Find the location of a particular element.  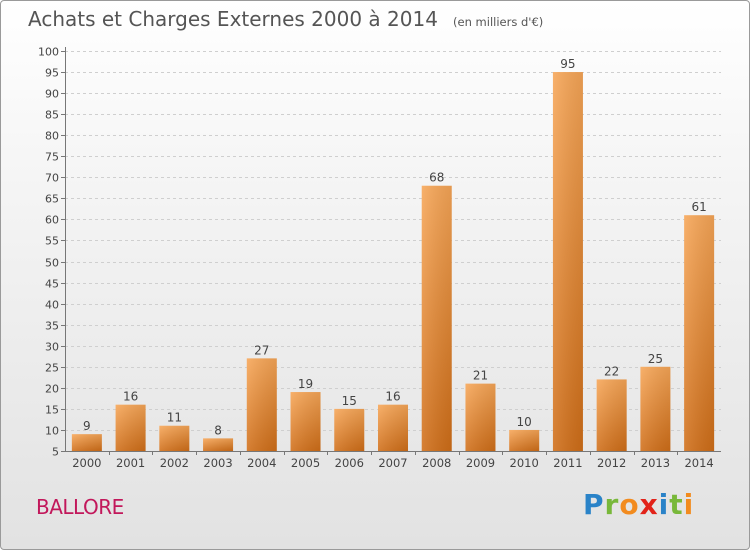

logo-letter: P is located at coordinates (594, 504).